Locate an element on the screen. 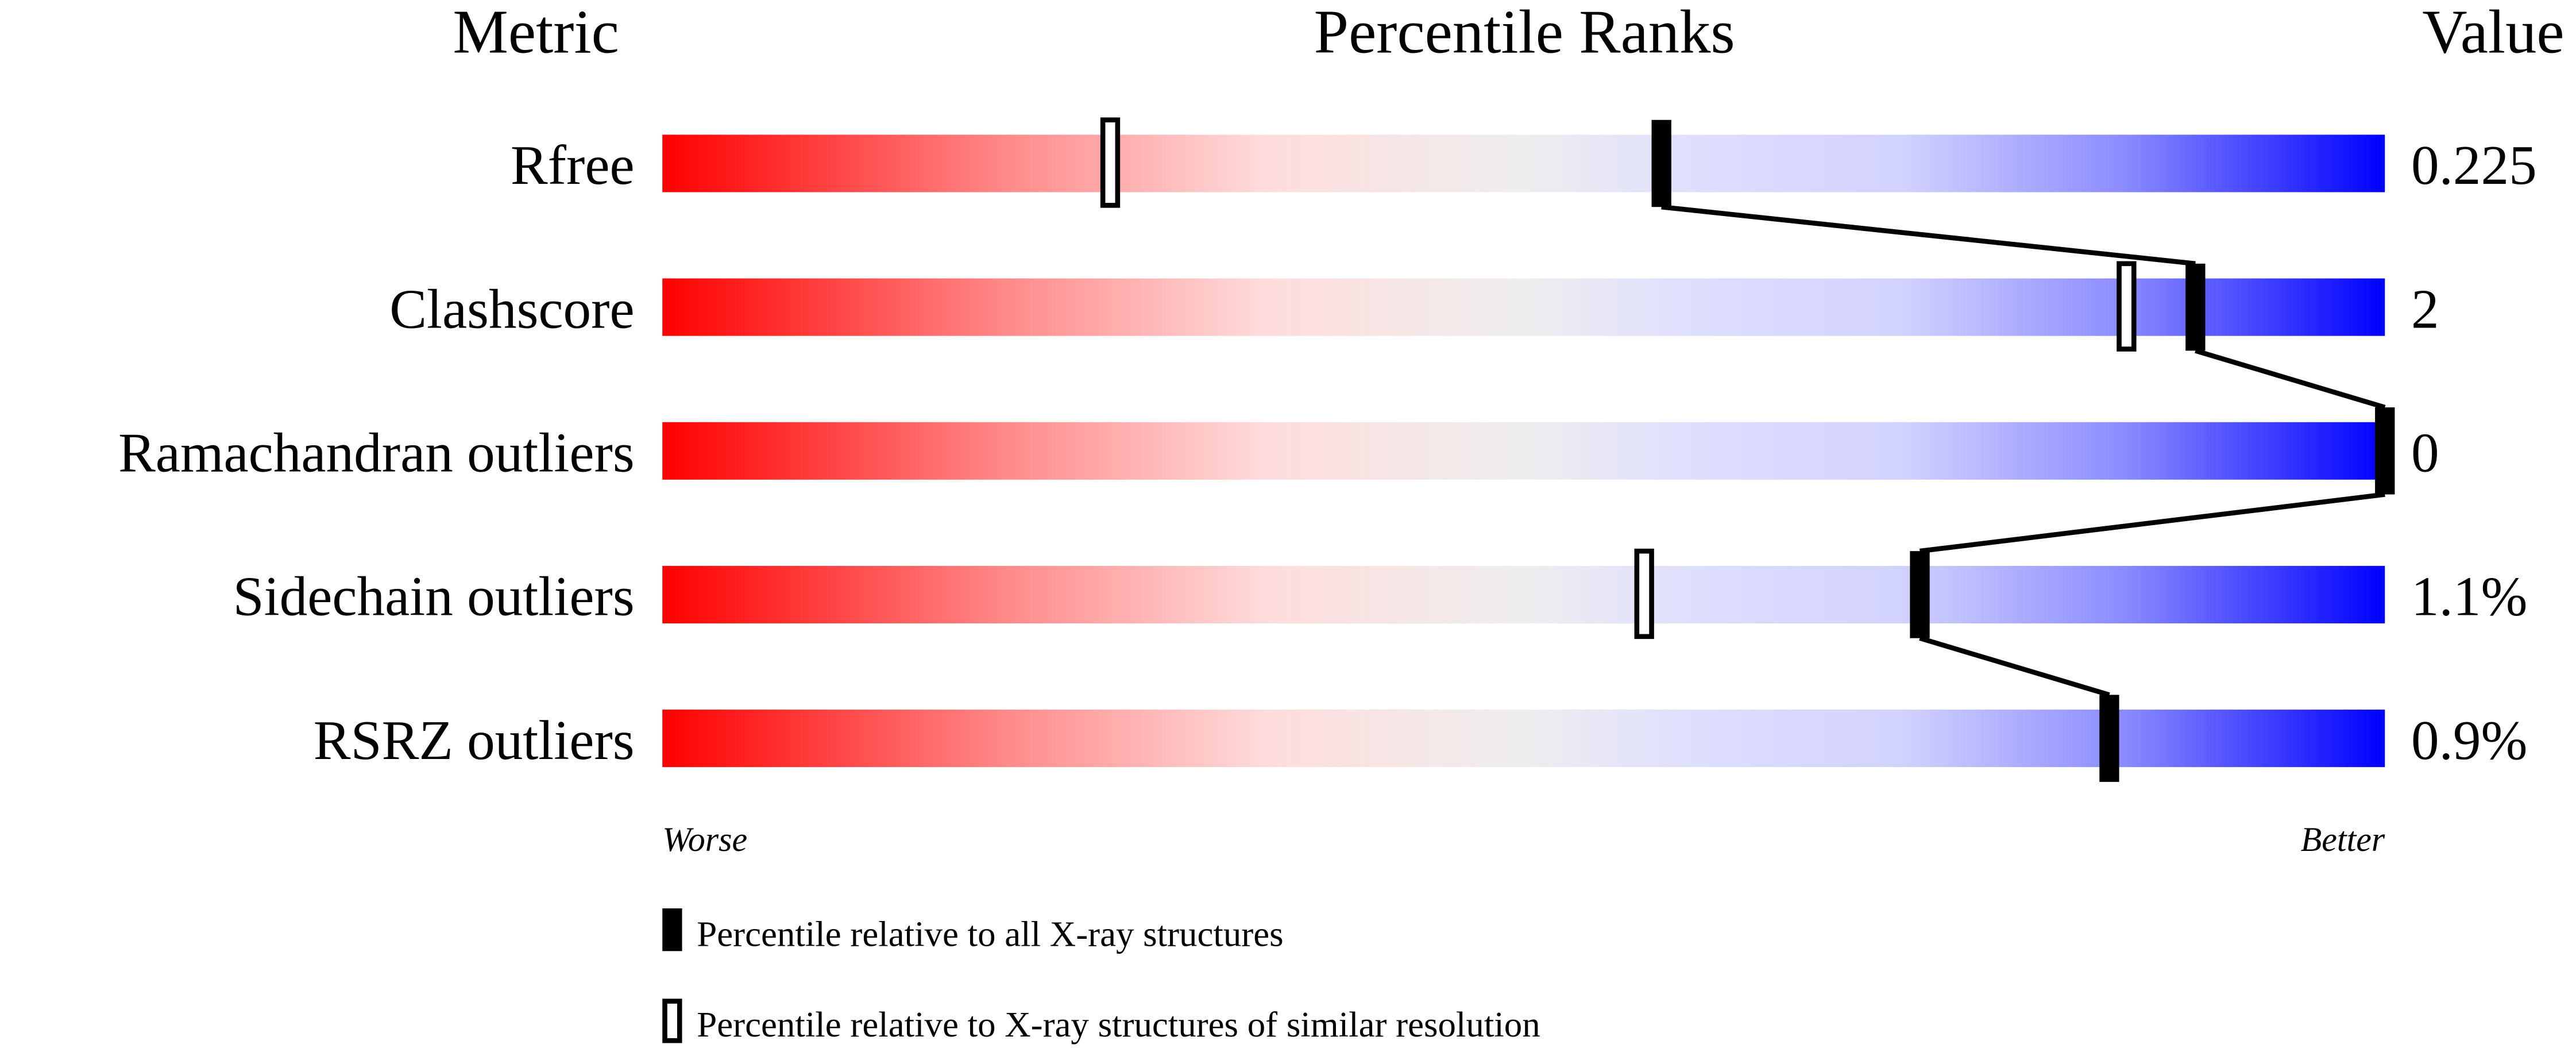 This screenshot has height=1048, width=2576. axis-better-label: Better is located at coordinates (2343, 839).